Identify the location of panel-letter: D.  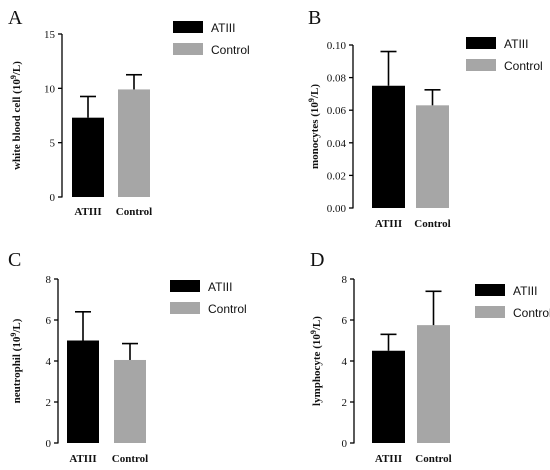
(317, 260).